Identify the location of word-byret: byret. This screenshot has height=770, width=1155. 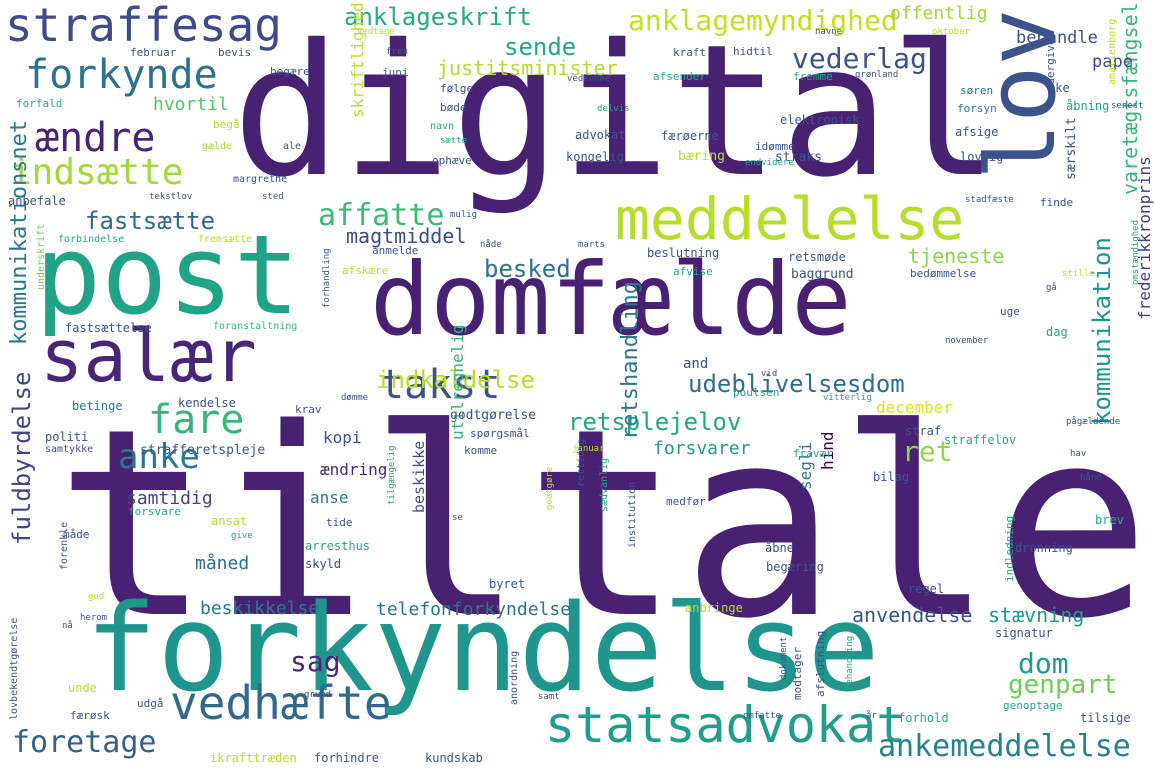
(507, 584).